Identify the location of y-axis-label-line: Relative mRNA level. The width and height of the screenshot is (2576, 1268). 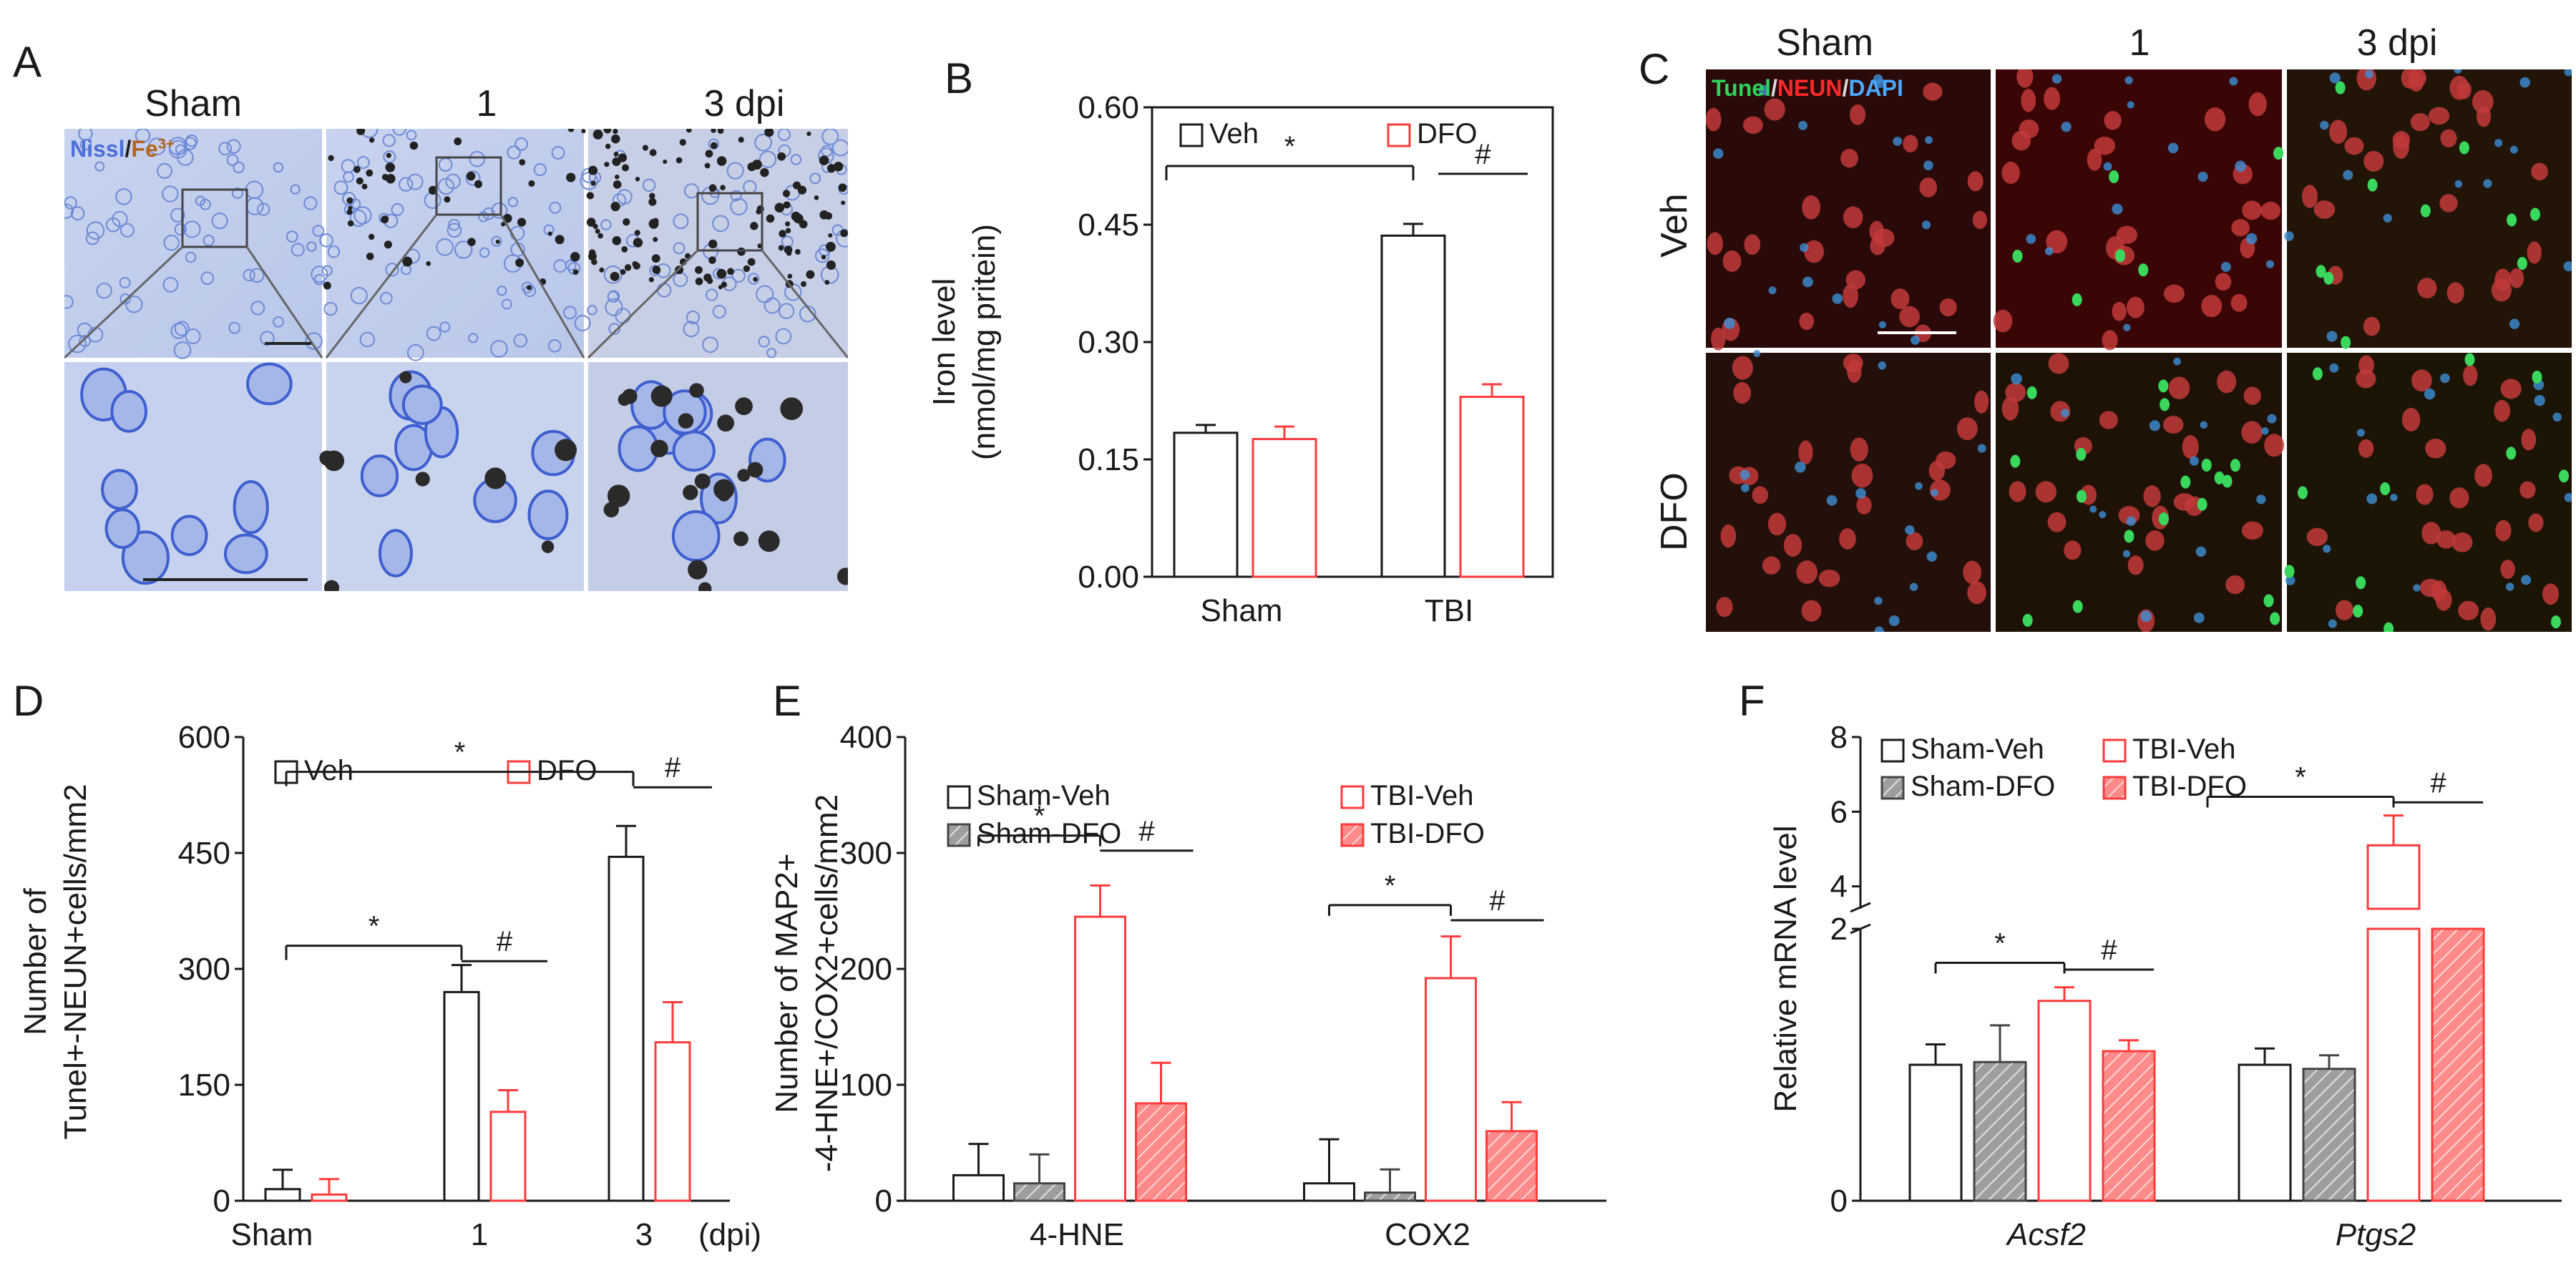
(1785, 968).